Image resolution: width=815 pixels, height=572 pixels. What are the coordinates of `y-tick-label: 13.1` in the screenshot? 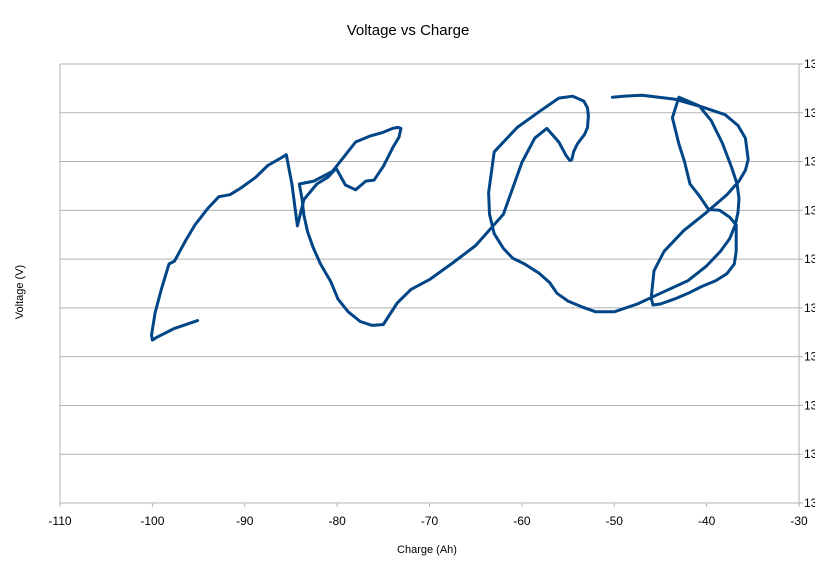 It's located at (809, 405).